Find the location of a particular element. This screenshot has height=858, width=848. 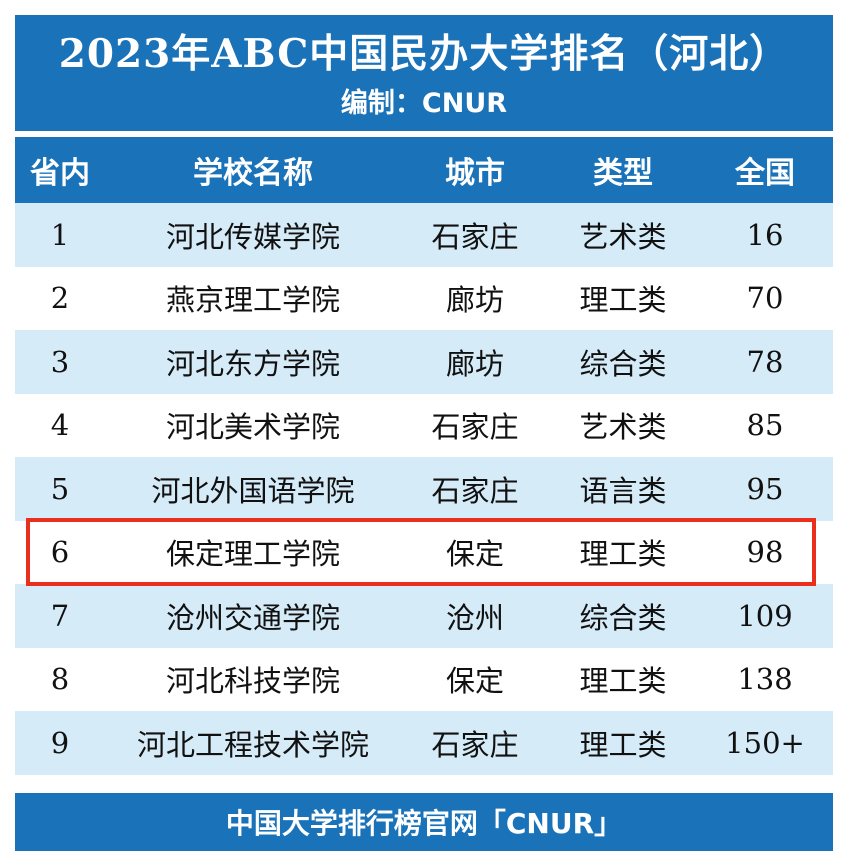

row-provincial-rank: 7 is located at coordinates (60, 615).